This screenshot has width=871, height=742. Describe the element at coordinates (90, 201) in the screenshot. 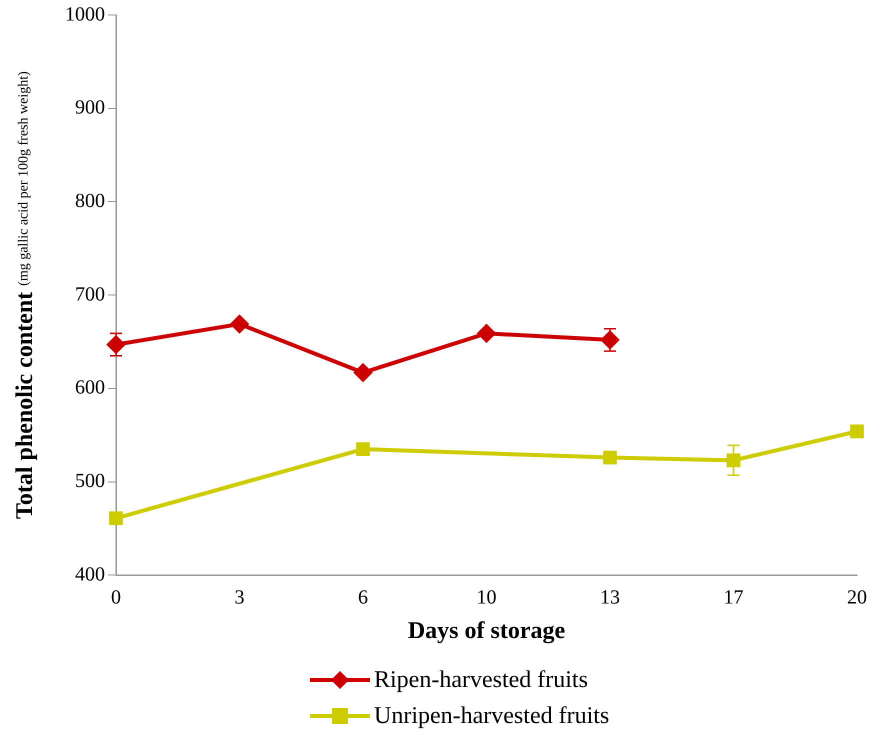

I see `y-tick-label: 800` at that location.